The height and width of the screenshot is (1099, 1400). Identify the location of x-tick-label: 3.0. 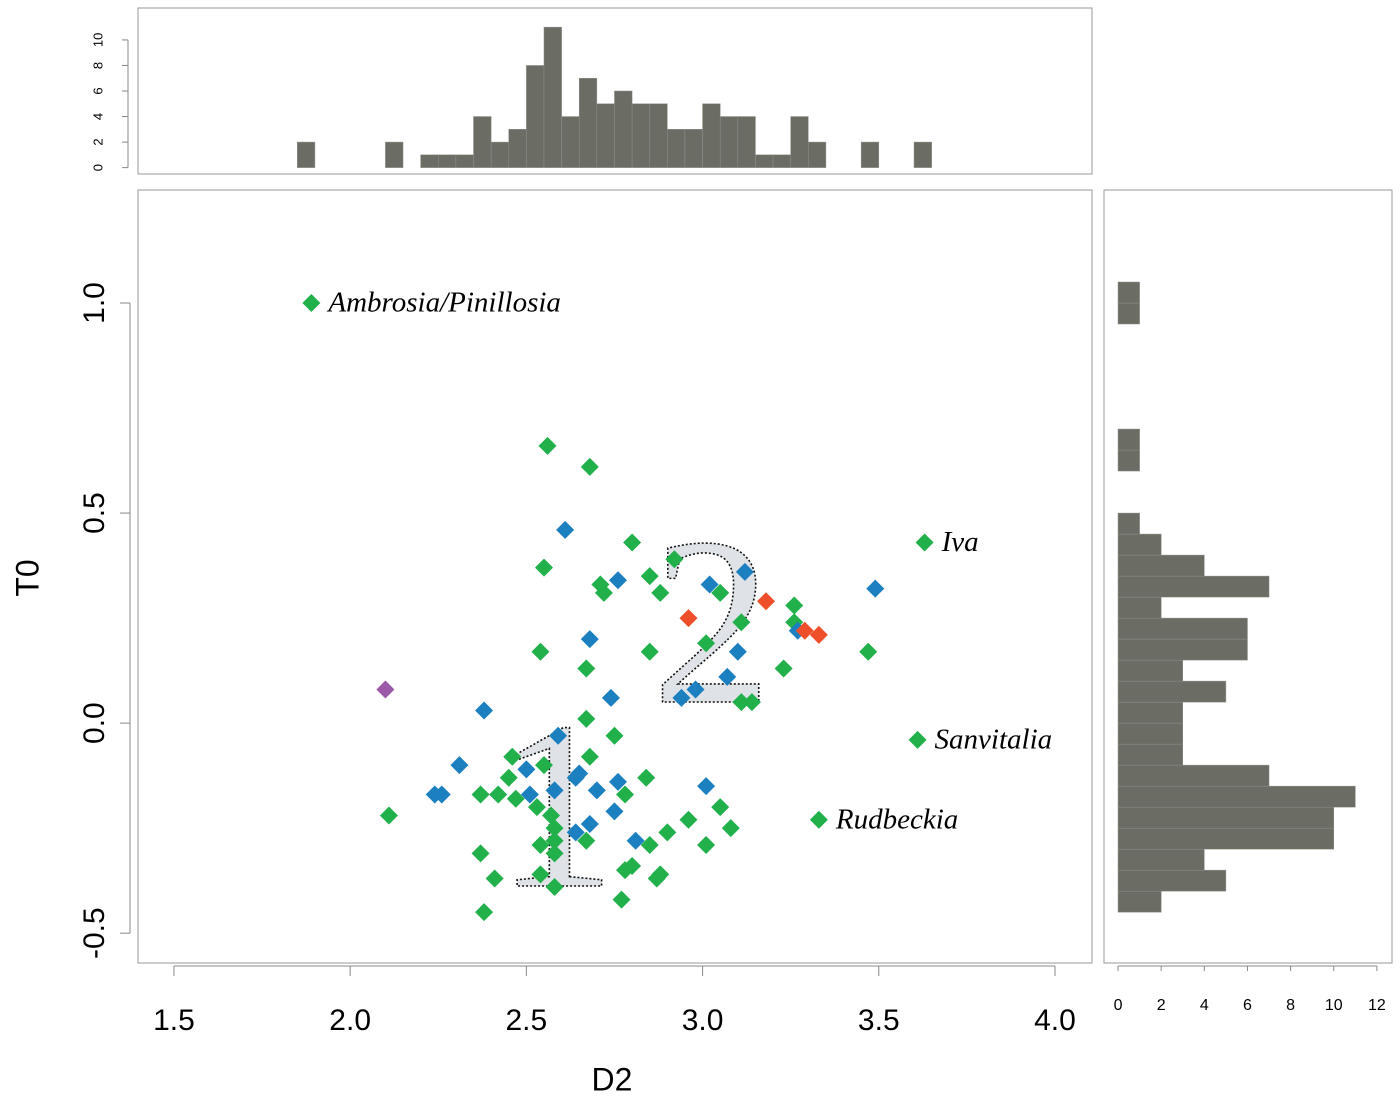
(703, 1020).